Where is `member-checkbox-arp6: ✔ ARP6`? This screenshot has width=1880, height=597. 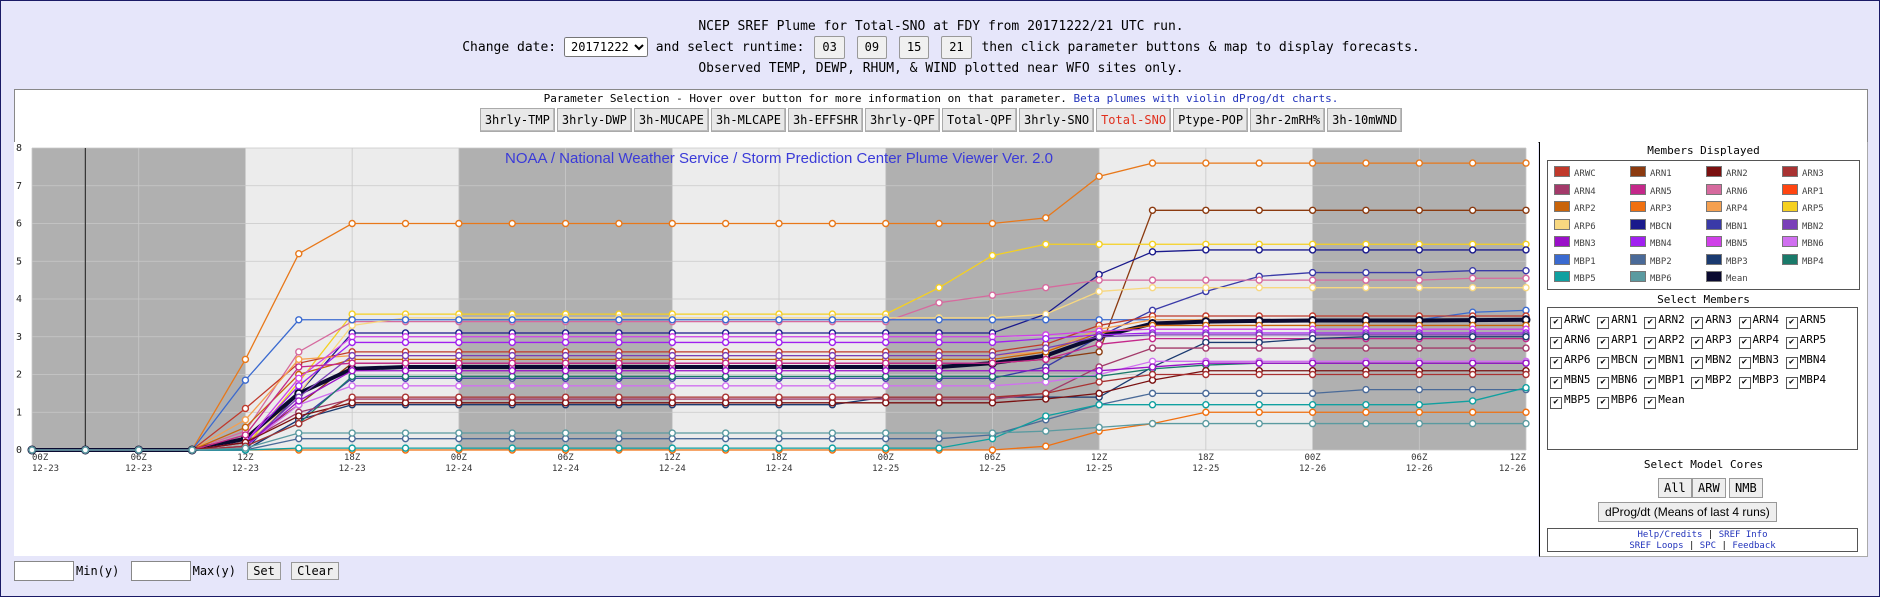
member-checkbox-arp6: ✔ ARP6 is located at coordinates (1570, 360).